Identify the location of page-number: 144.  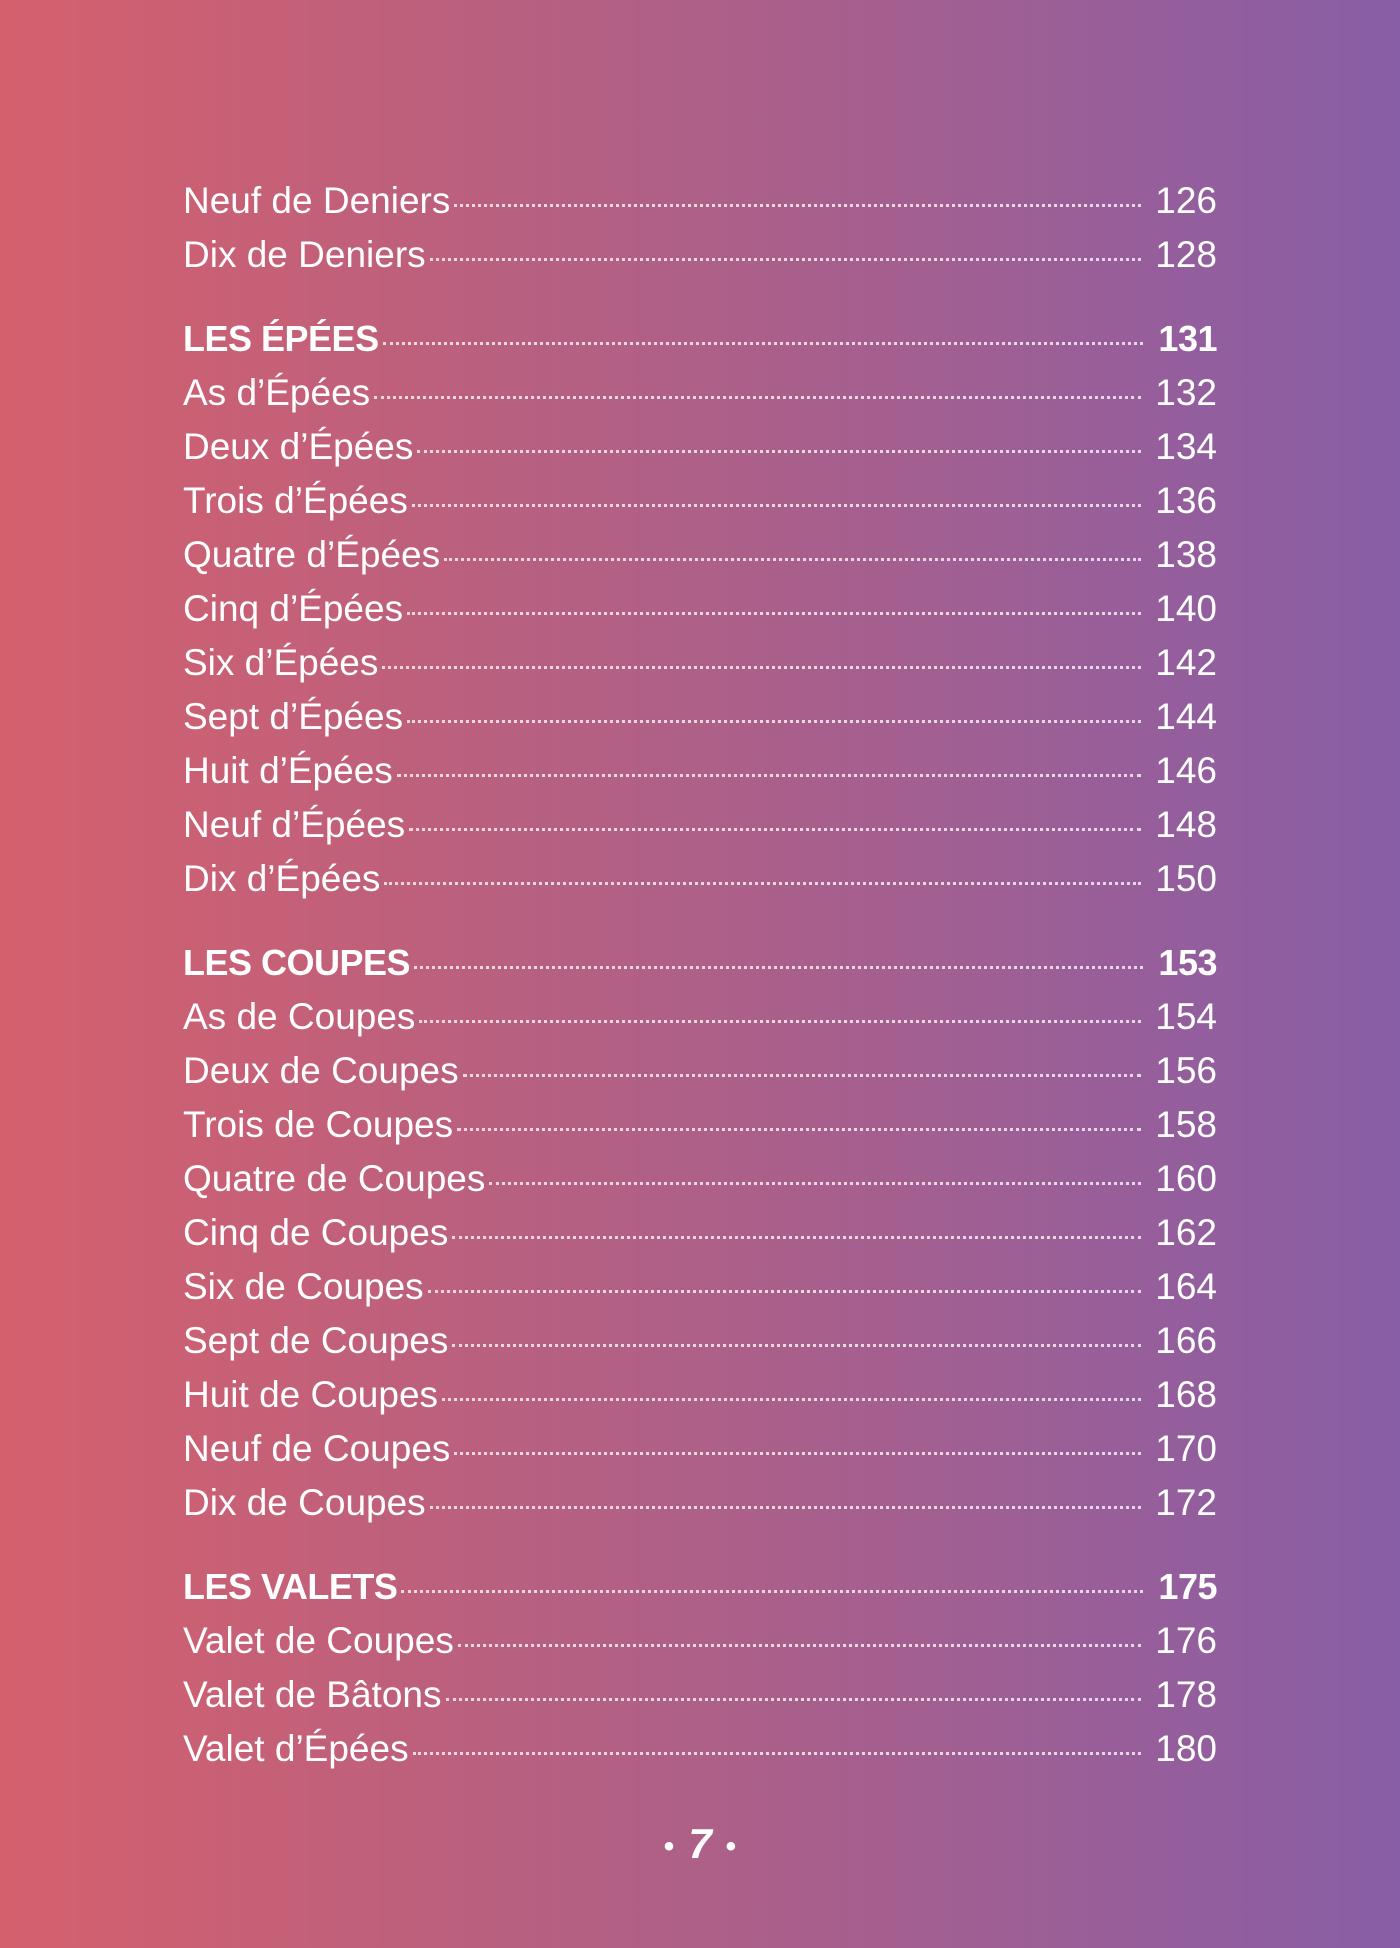
(1186, 716).